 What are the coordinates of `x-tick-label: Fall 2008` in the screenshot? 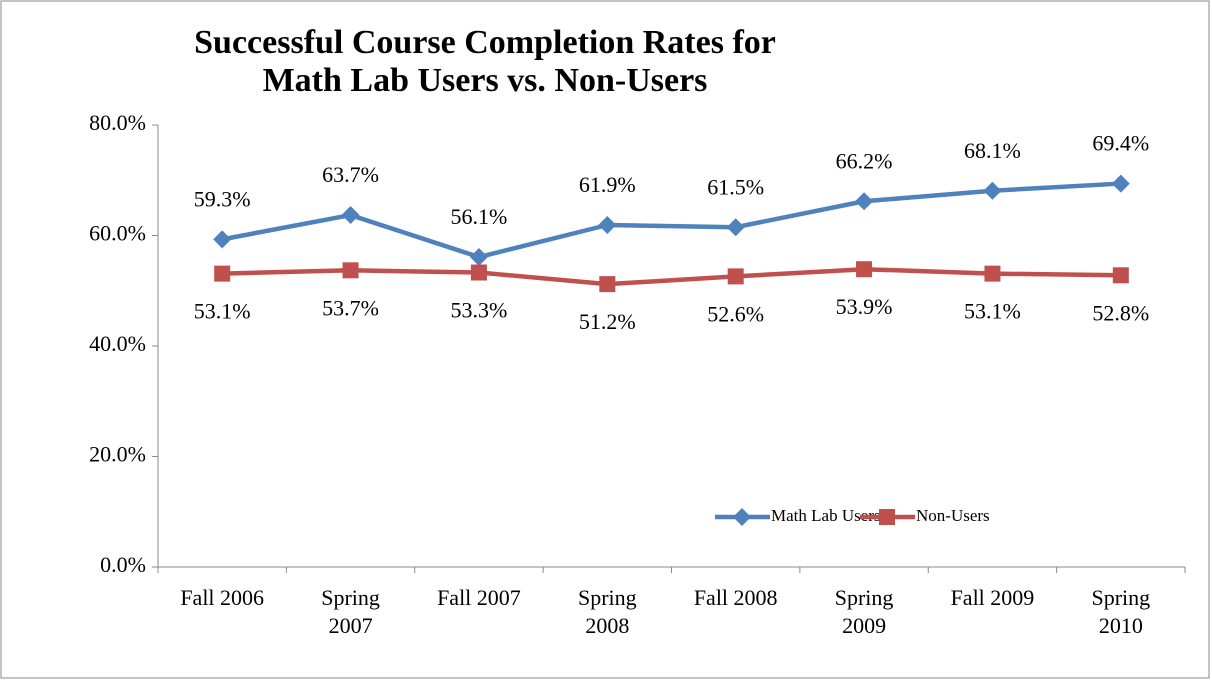 It's located at (735, 597).